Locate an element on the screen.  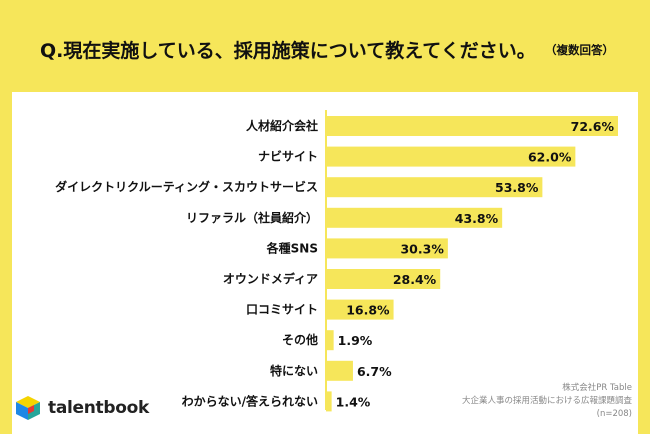
multiple-answer-note: （複数回答） is located at coordinates (579, 50).